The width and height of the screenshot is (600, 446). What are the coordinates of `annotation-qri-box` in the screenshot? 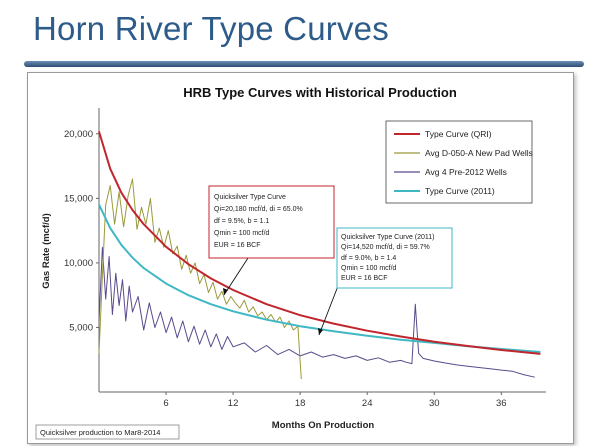 It's located at (271, 222).